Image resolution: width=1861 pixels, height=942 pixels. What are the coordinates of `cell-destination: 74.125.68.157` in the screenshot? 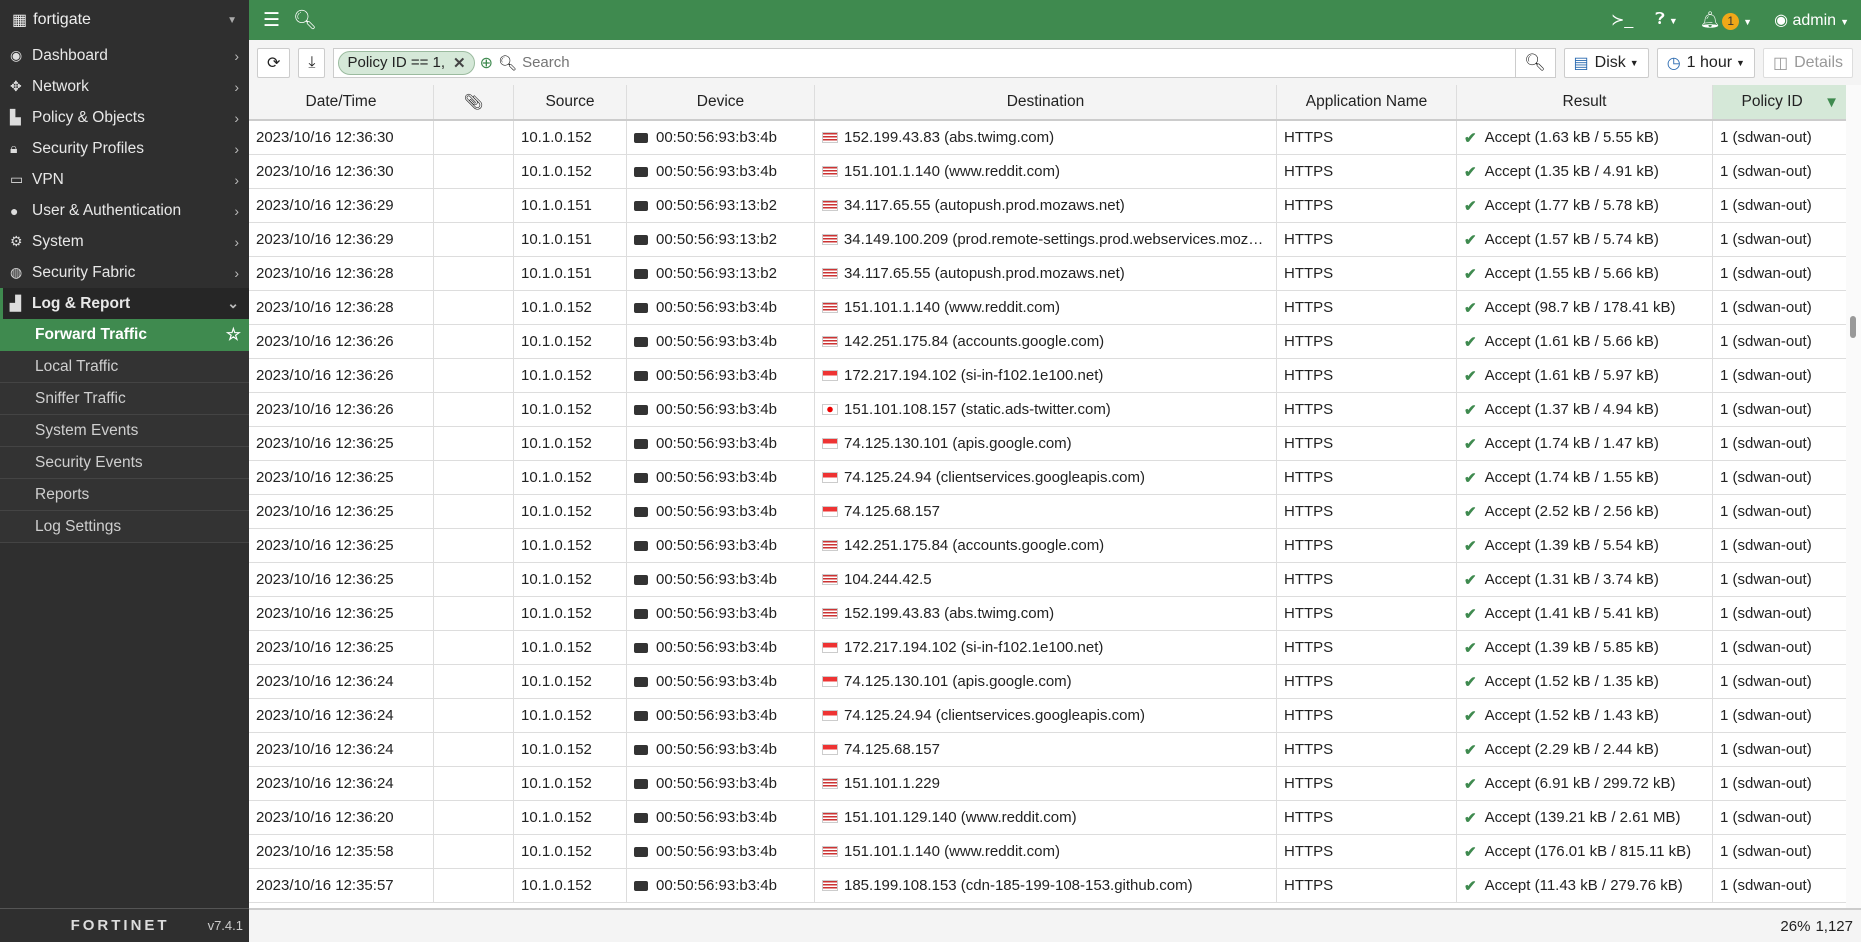 It's located at (1046, 749).